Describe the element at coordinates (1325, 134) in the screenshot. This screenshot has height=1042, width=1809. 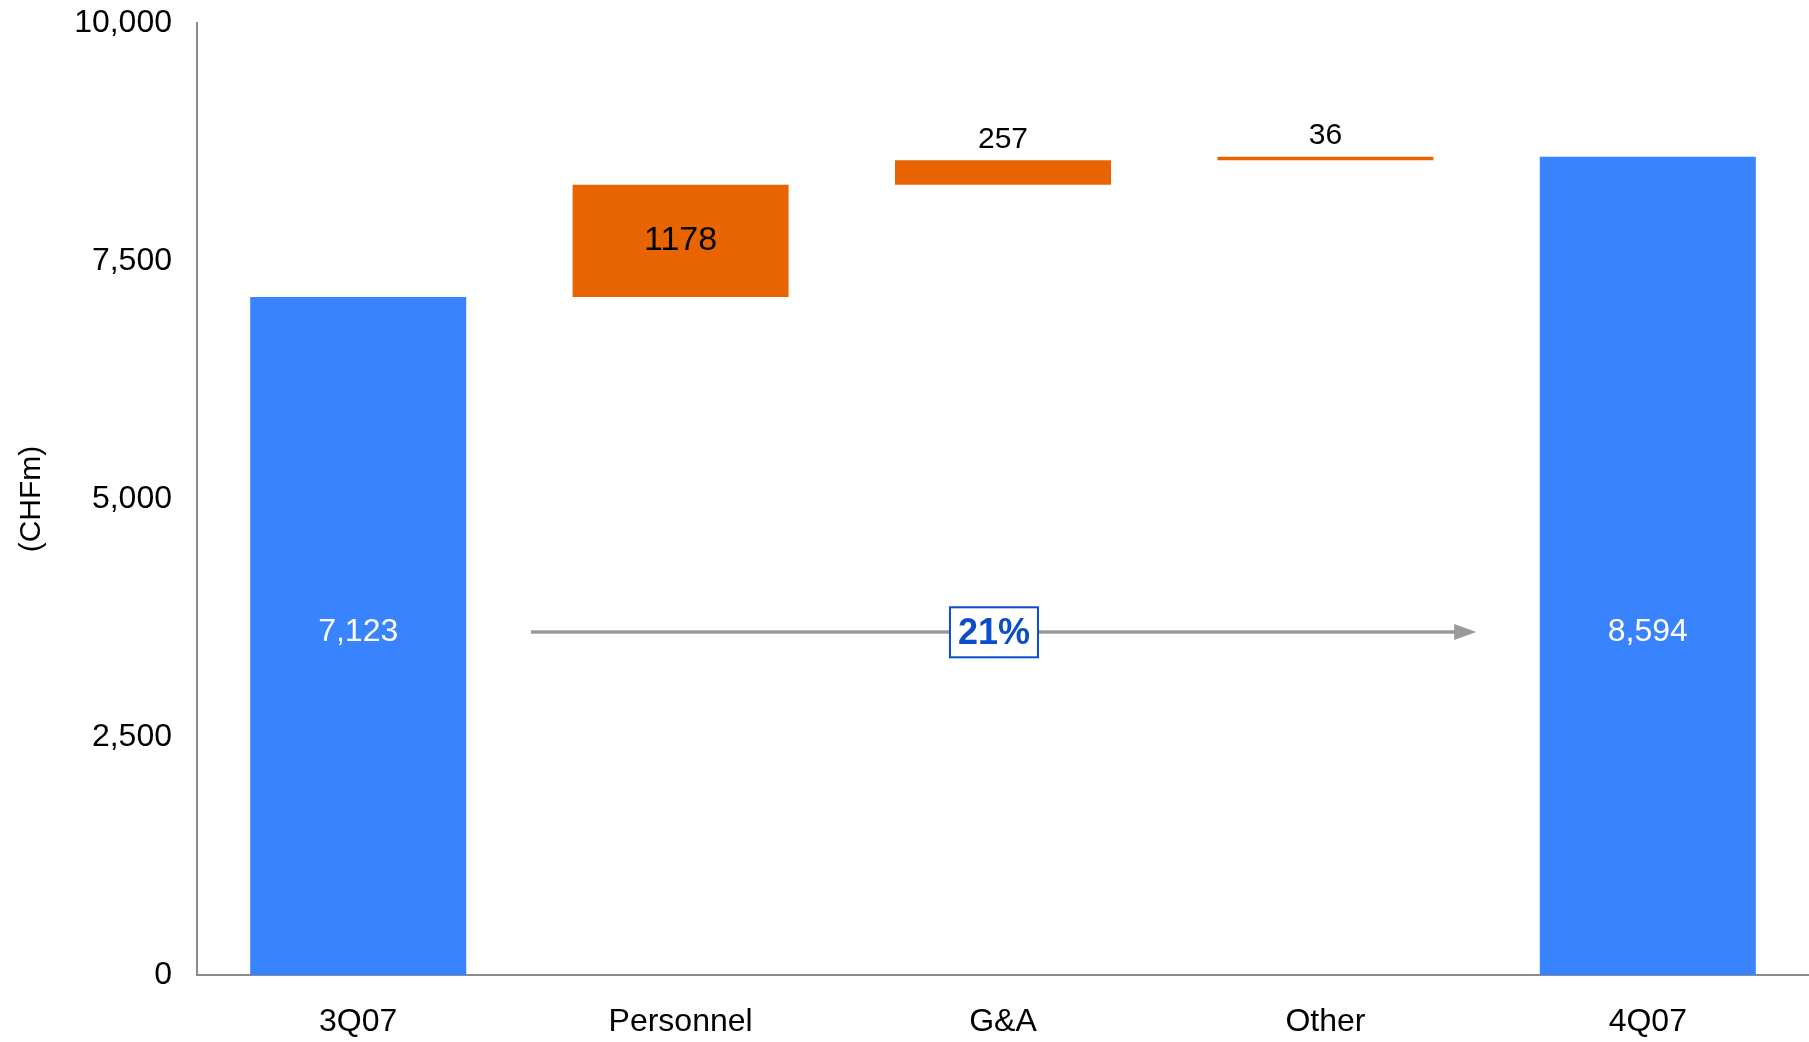
I see `data-label: 36` at that location.